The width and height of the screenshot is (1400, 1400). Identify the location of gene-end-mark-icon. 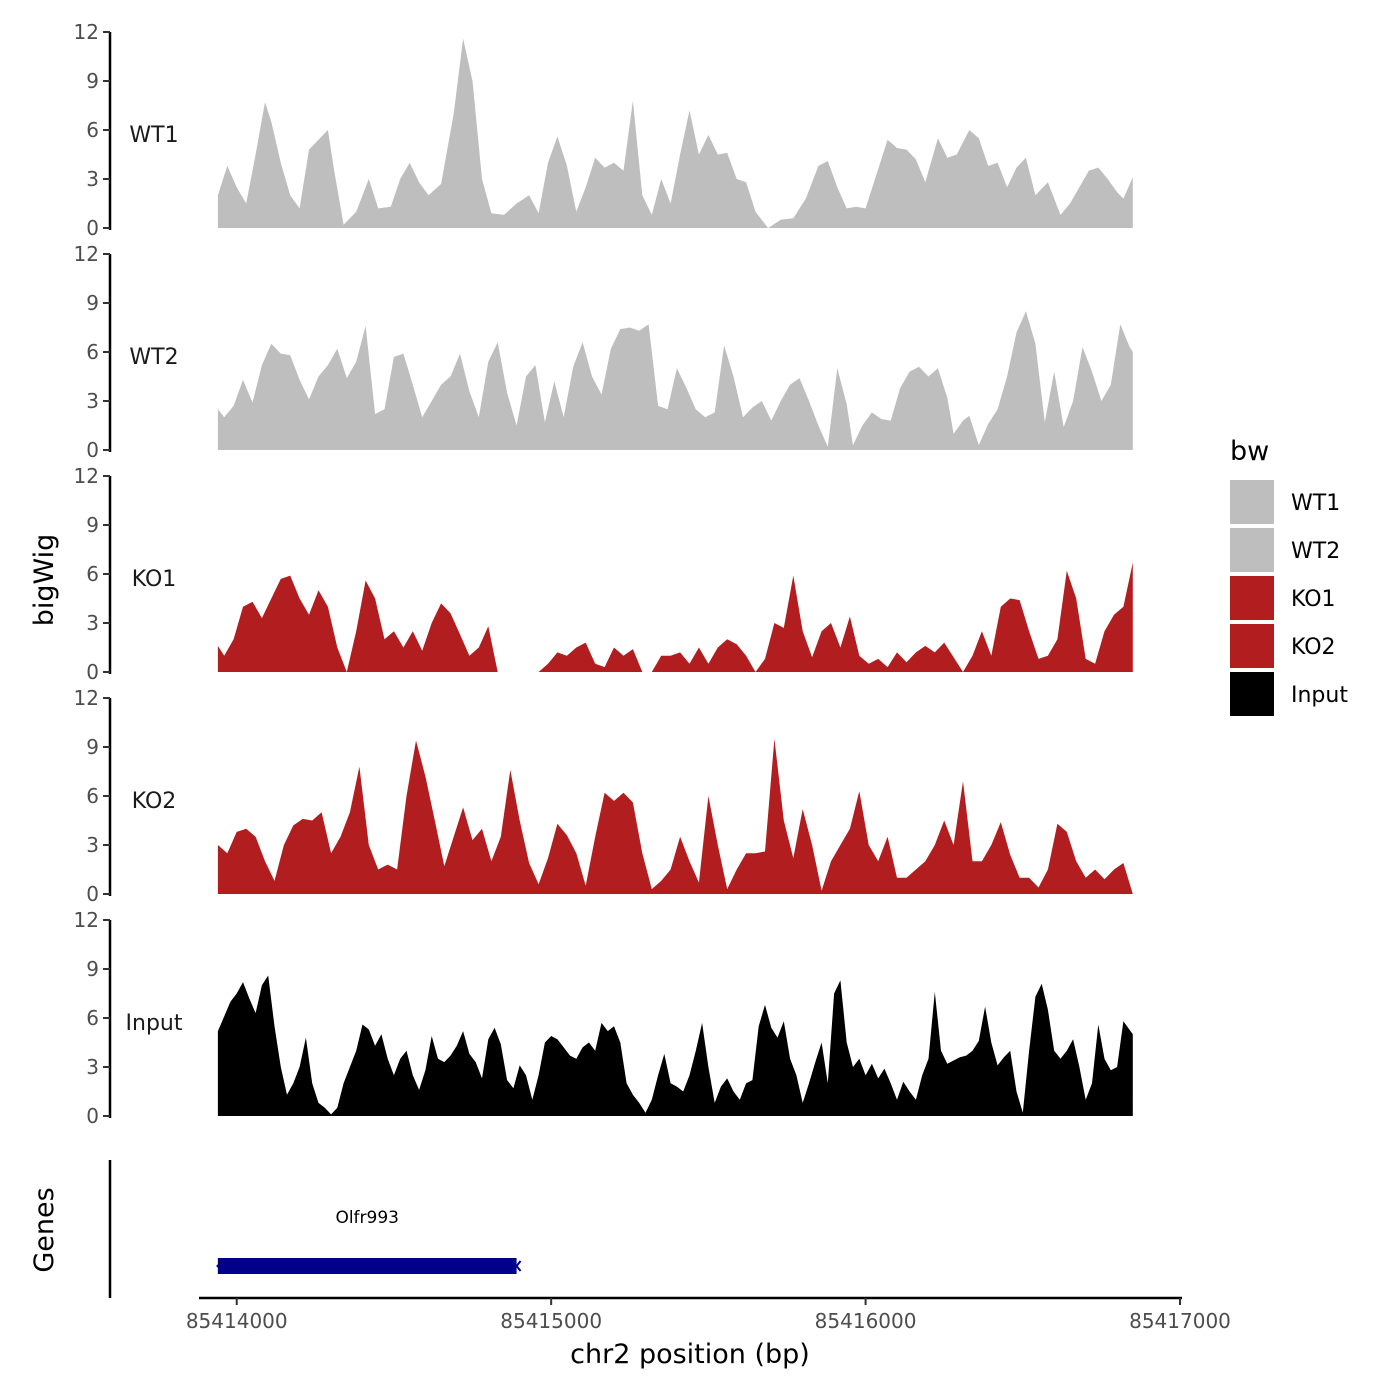
(516, 1266).